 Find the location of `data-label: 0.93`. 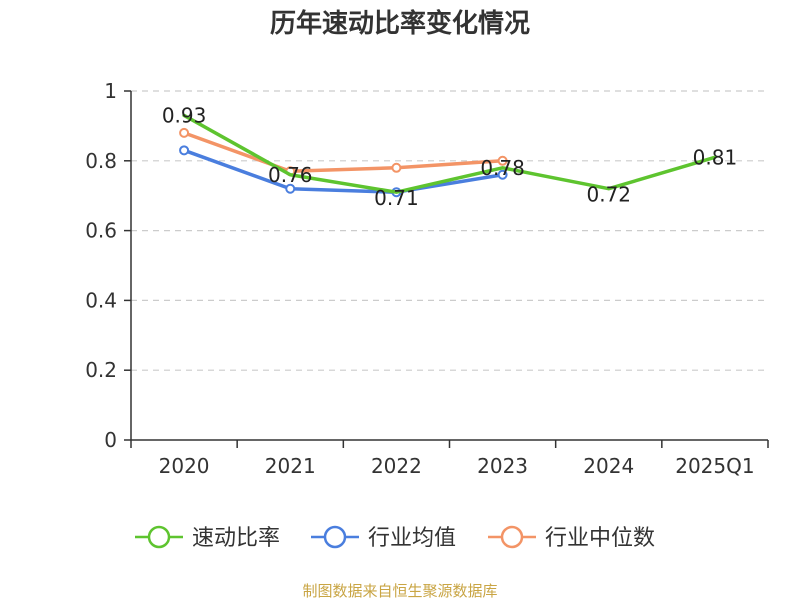

data-label: 0.93 is located at coordinates (184, 115).